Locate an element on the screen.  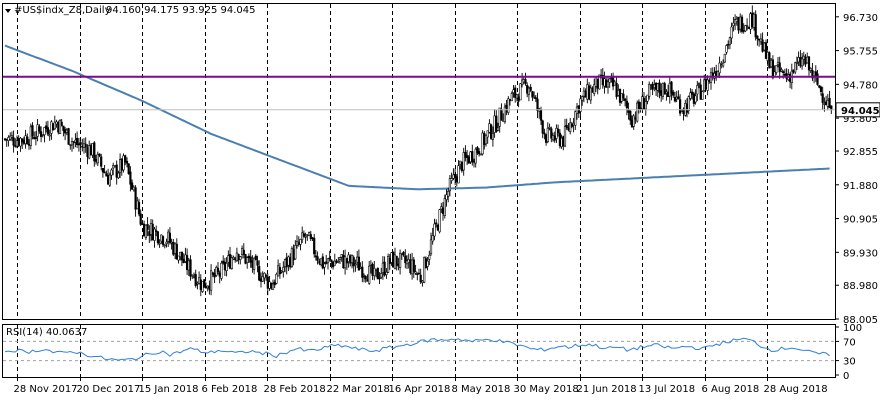
price-tick-label: 96.730 is located at coordinates (860, 18).